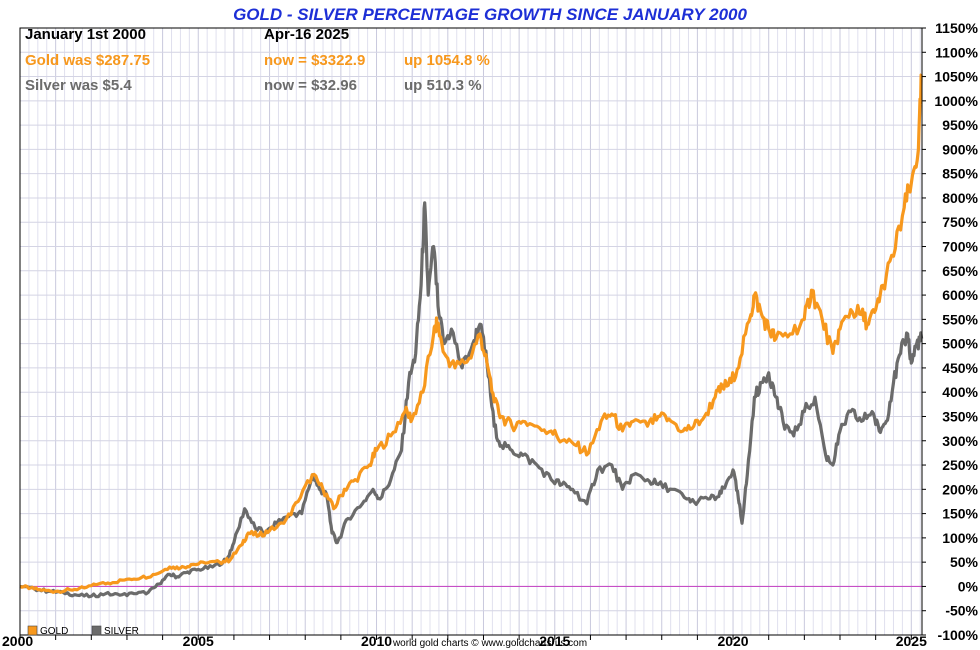  I want to click on y-tick-label: 200%, so click(960, 489).